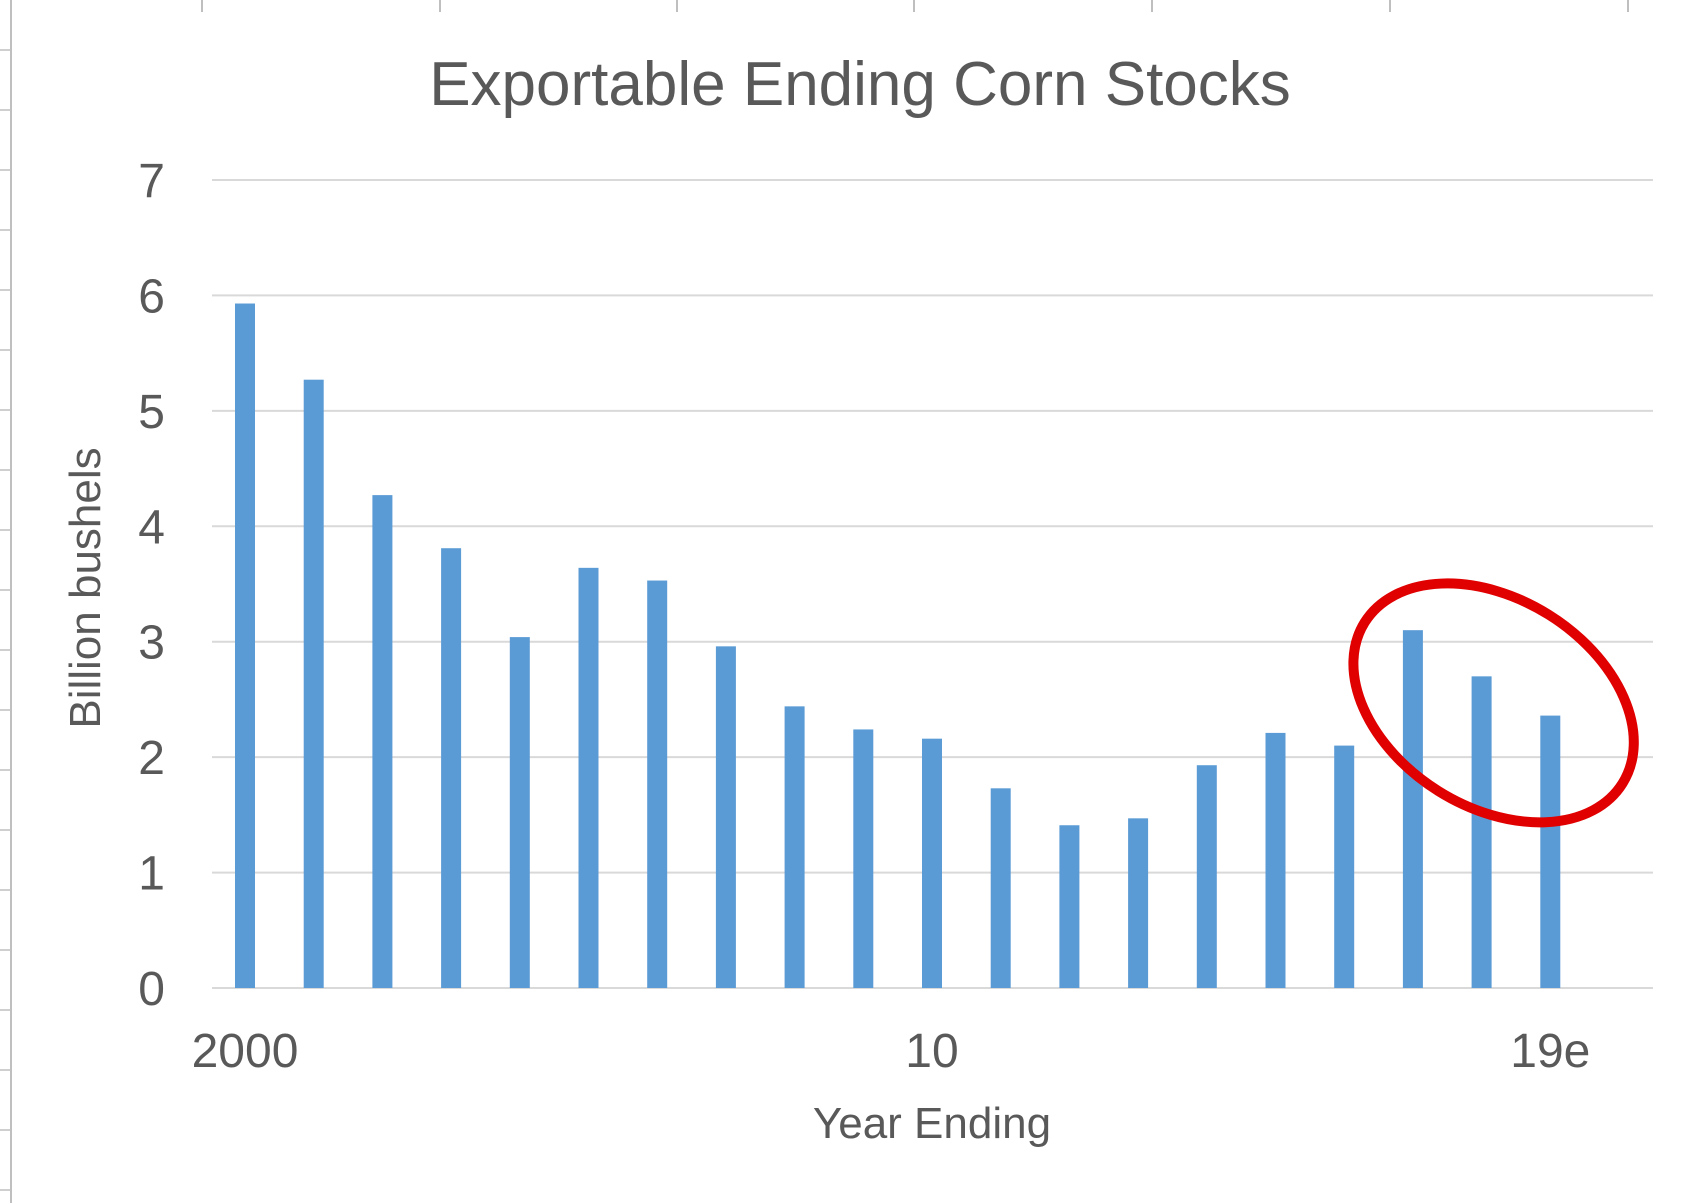  What do you see at coordinates (1206, 876) in the screenshot?
I see `bar-2014` at bounding box center [1206, 876].